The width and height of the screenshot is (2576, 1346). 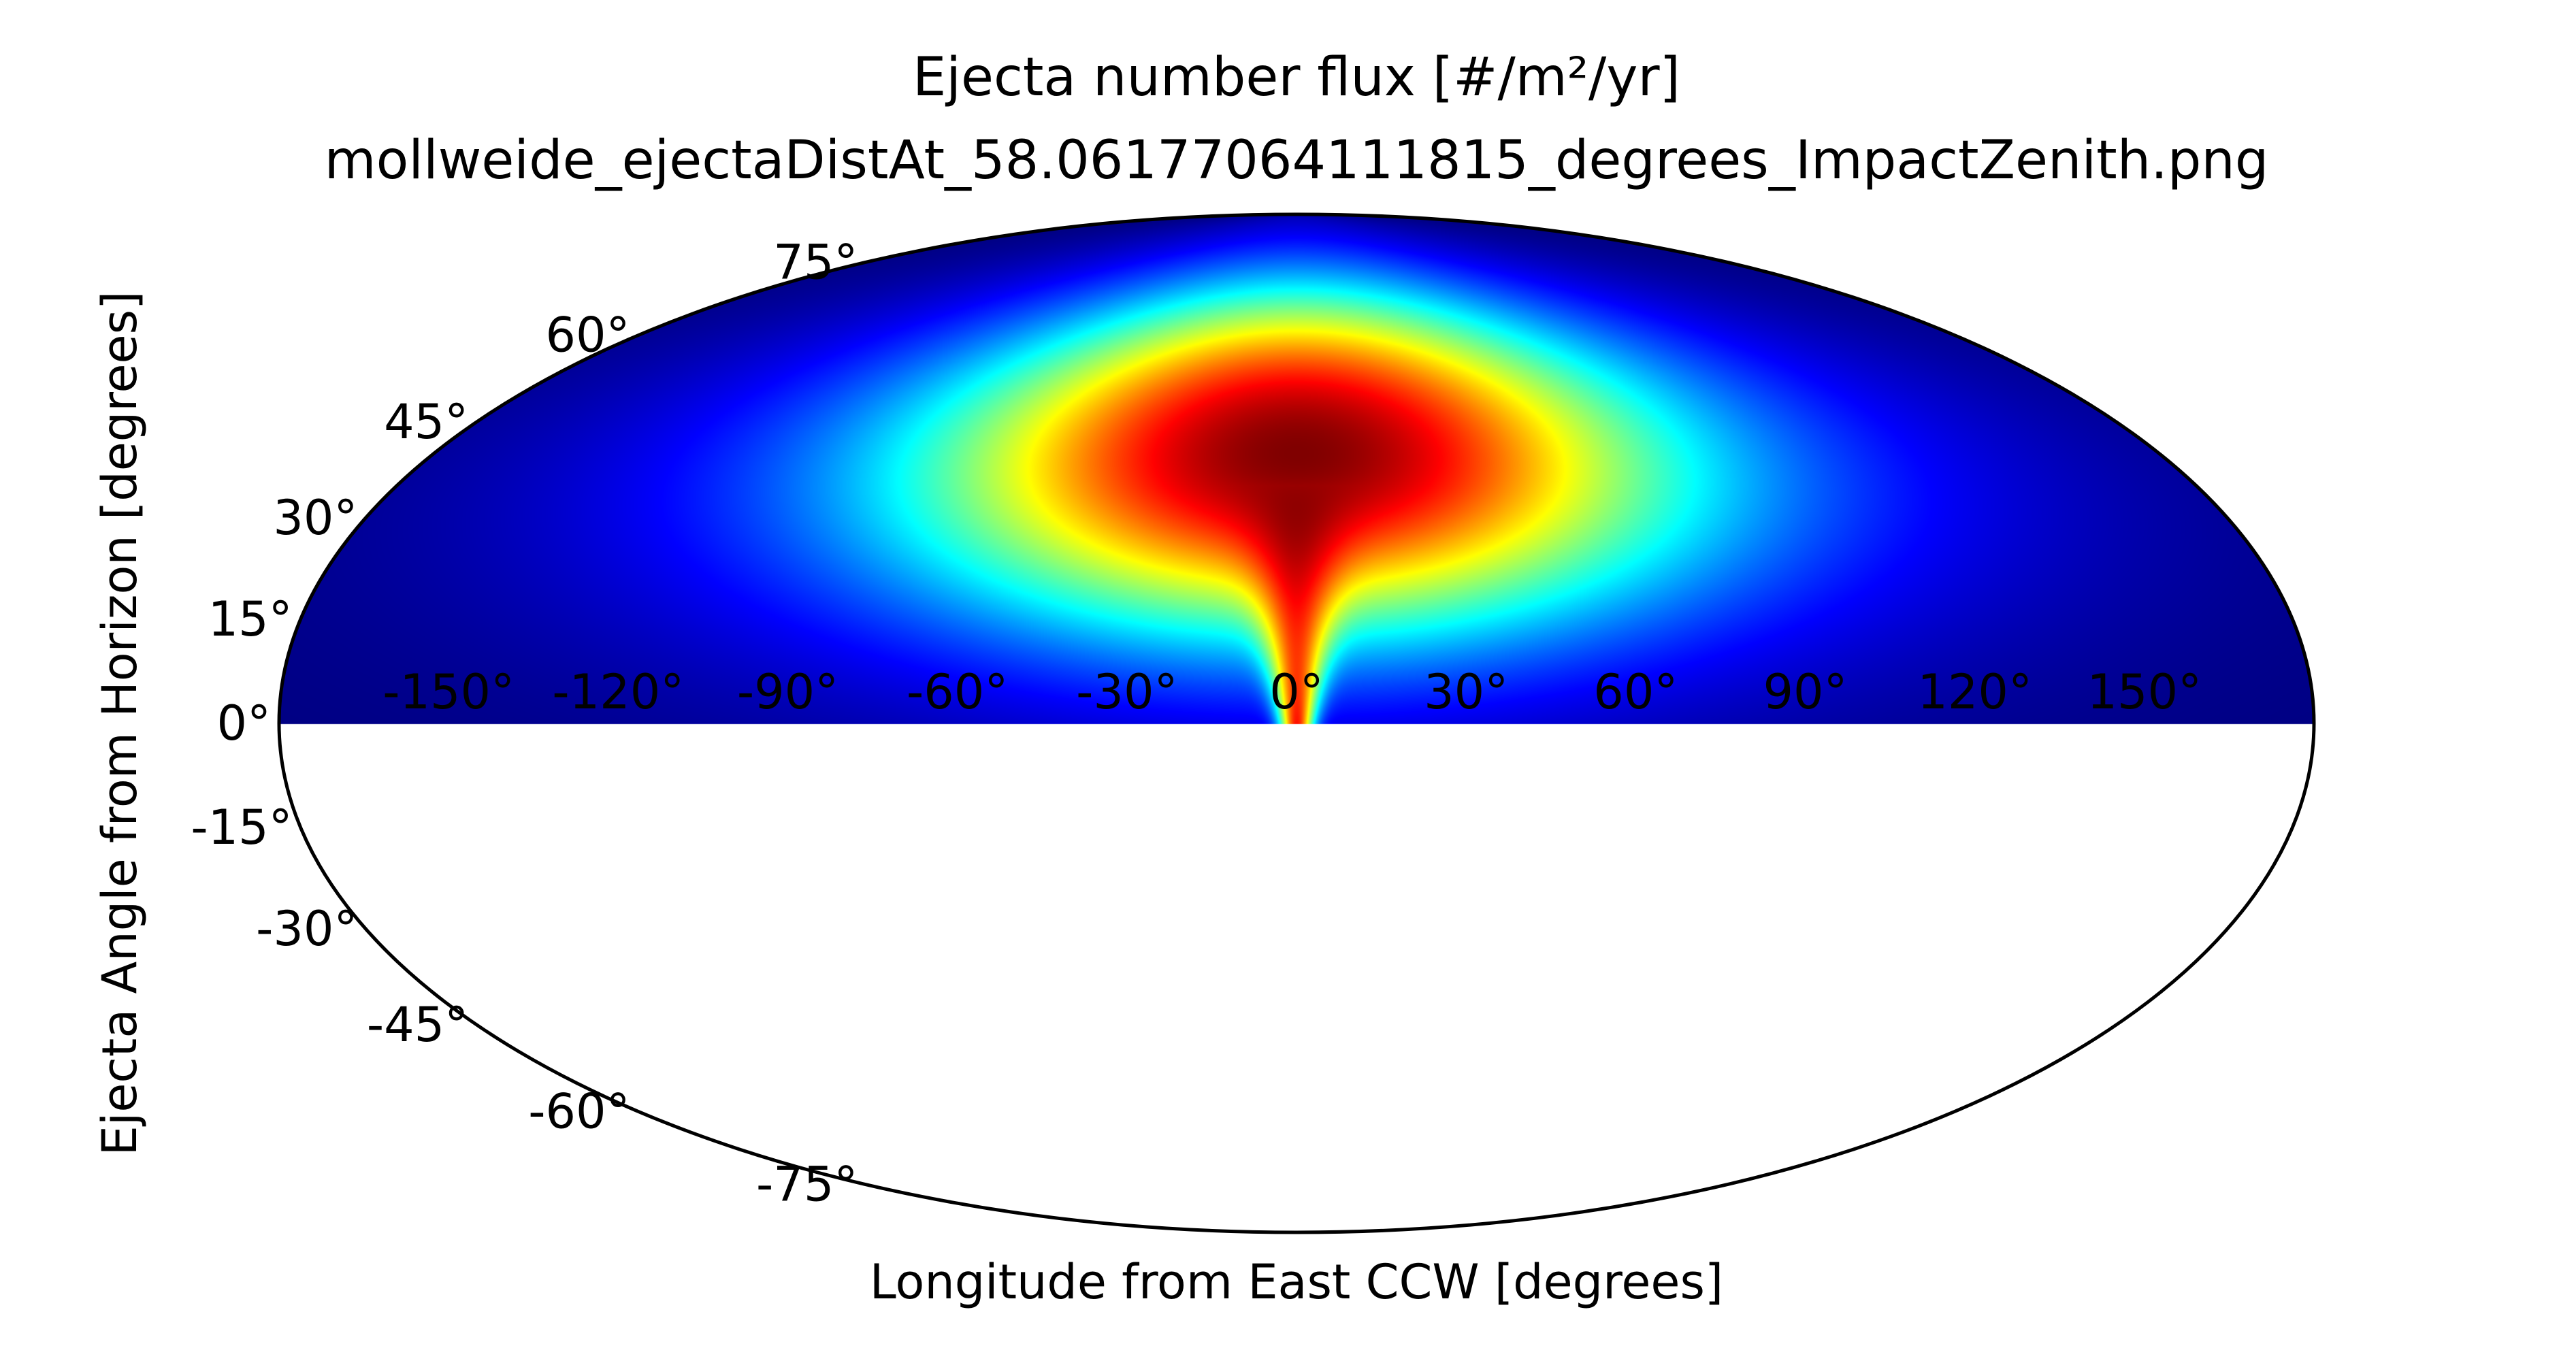 I want to click on y-tick-label: -75°, so click(x=807, y=1185).